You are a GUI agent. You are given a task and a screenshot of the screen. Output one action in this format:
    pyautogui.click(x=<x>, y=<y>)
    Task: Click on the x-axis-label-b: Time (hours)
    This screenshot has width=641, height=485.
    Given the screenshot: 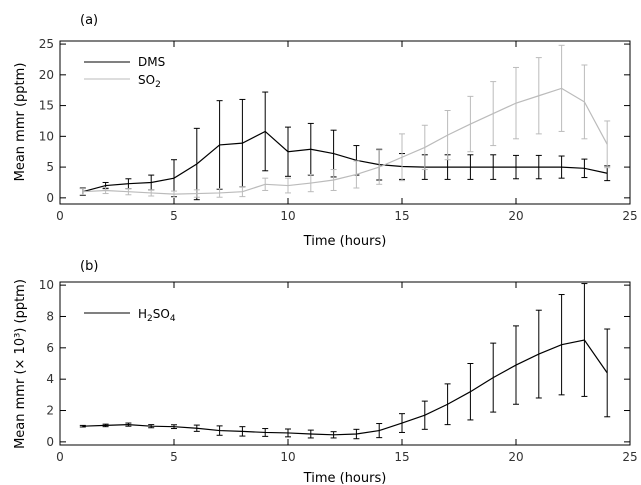 What is the action you would take?
    pyautogui.click(x=345, y=478)
    